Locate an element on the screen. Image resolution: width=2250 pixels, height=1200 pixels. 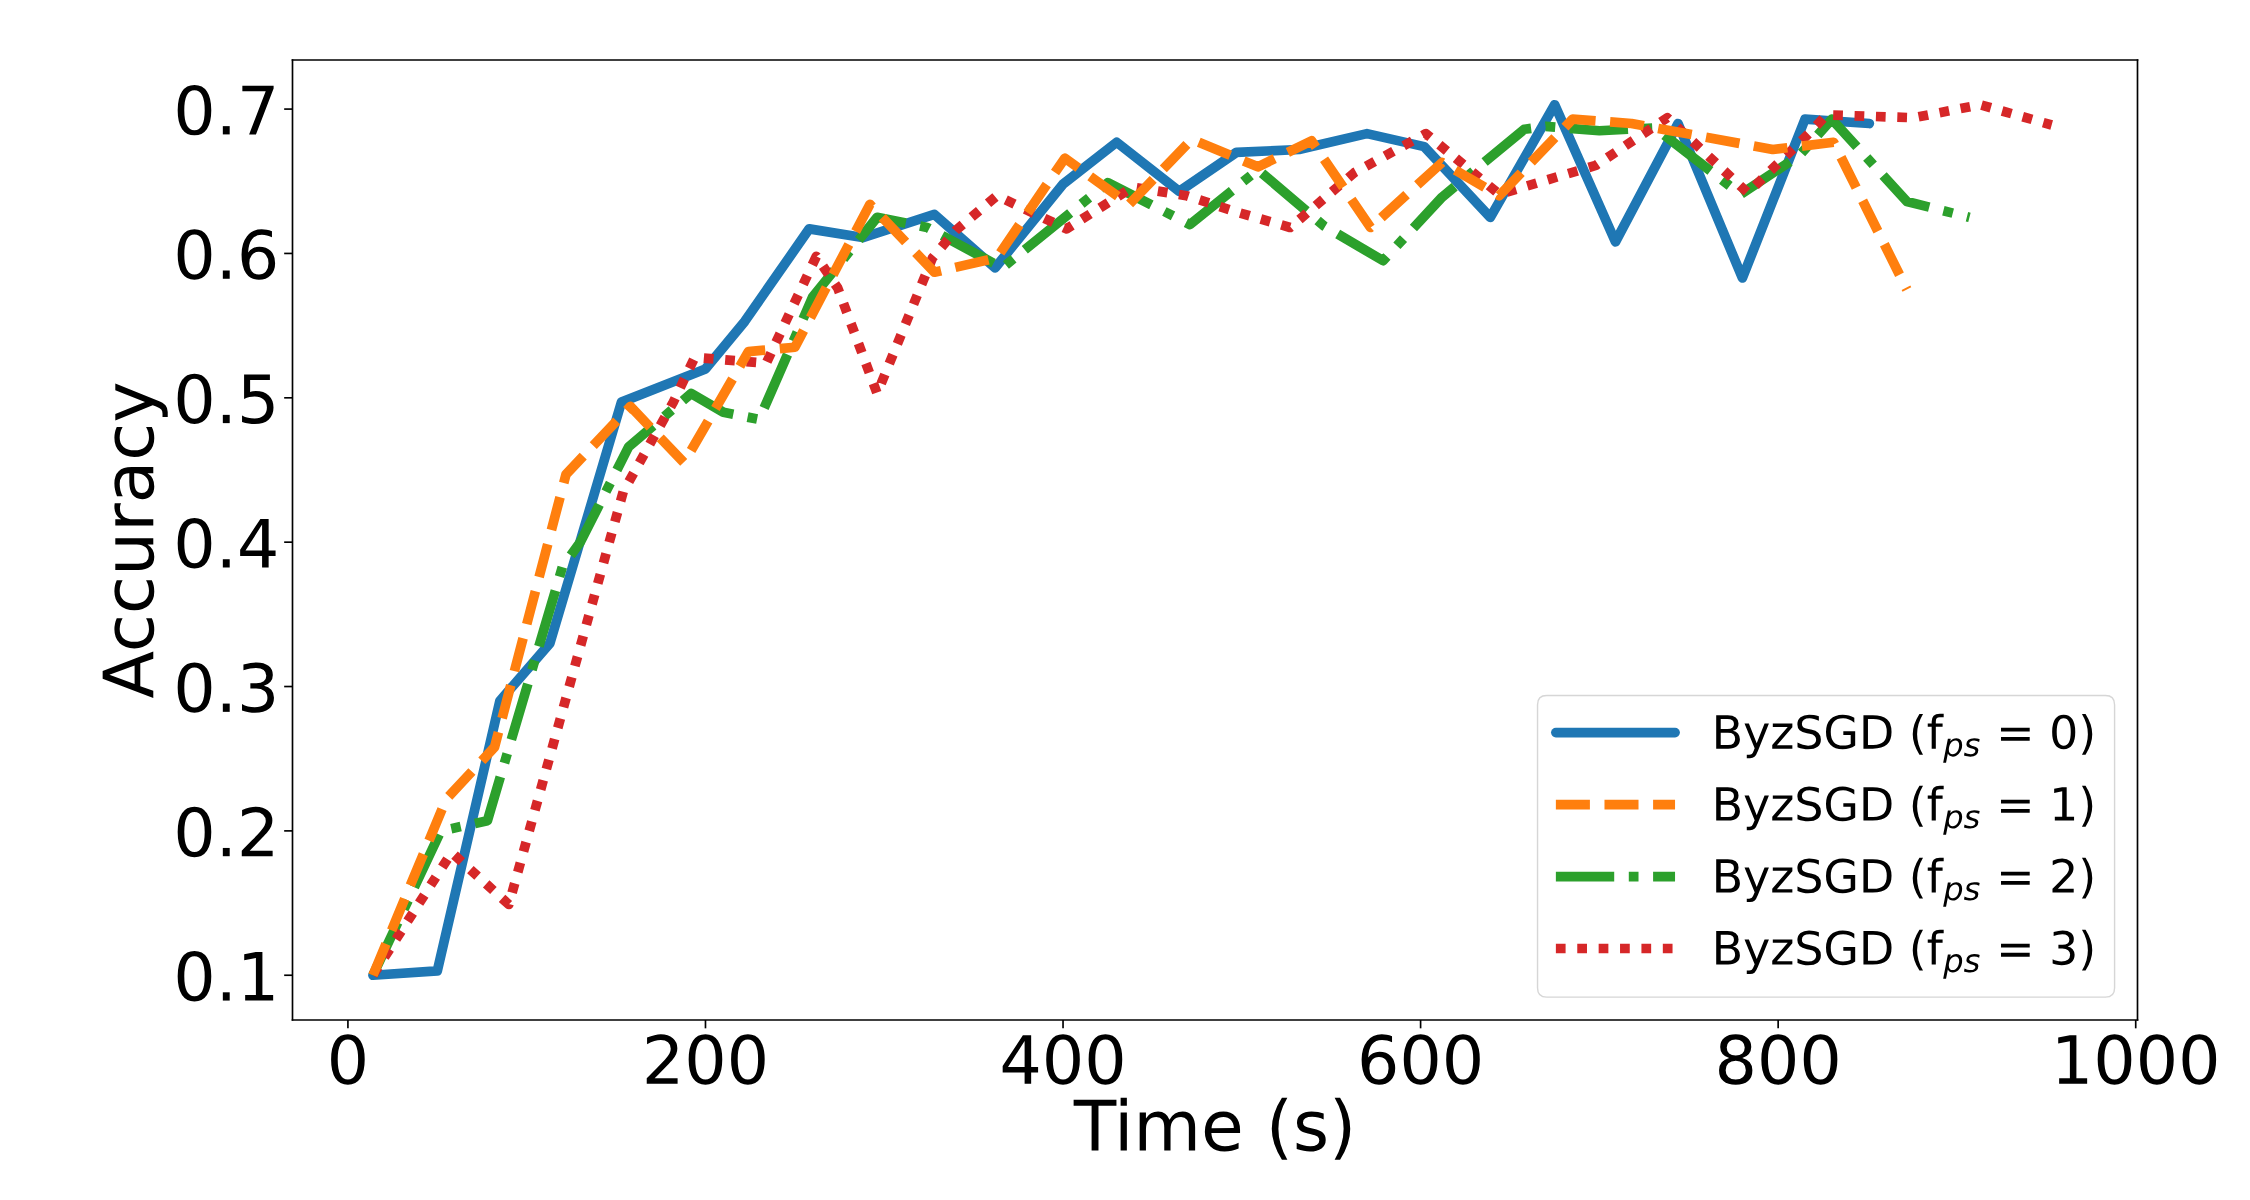
legend-label: ByzSGD (f$_{ps}$ = 3) is located at coordinates (1904, 954).